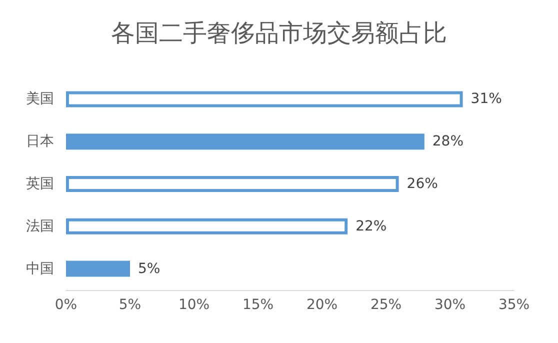 The image size is (558, 343). I want to click on x-tick-label: 35%, so click(514, 305).